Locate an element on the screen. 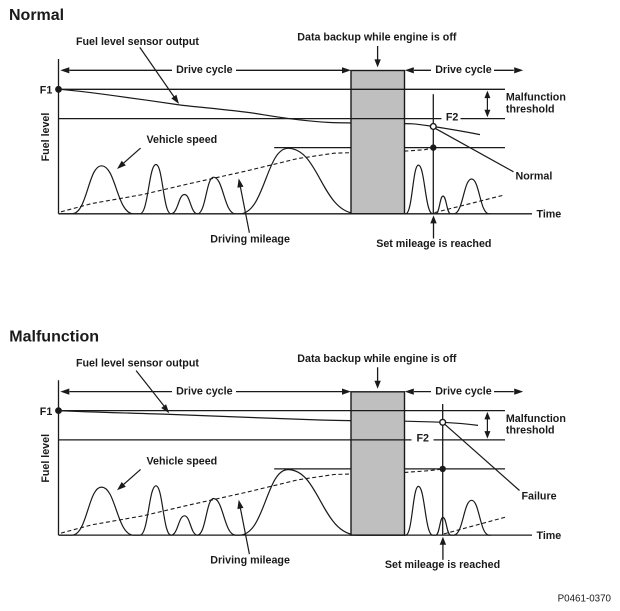 This screenshot has height=611, width=620. svg-text: P0461-0370 is located at coordinates (585, 599).